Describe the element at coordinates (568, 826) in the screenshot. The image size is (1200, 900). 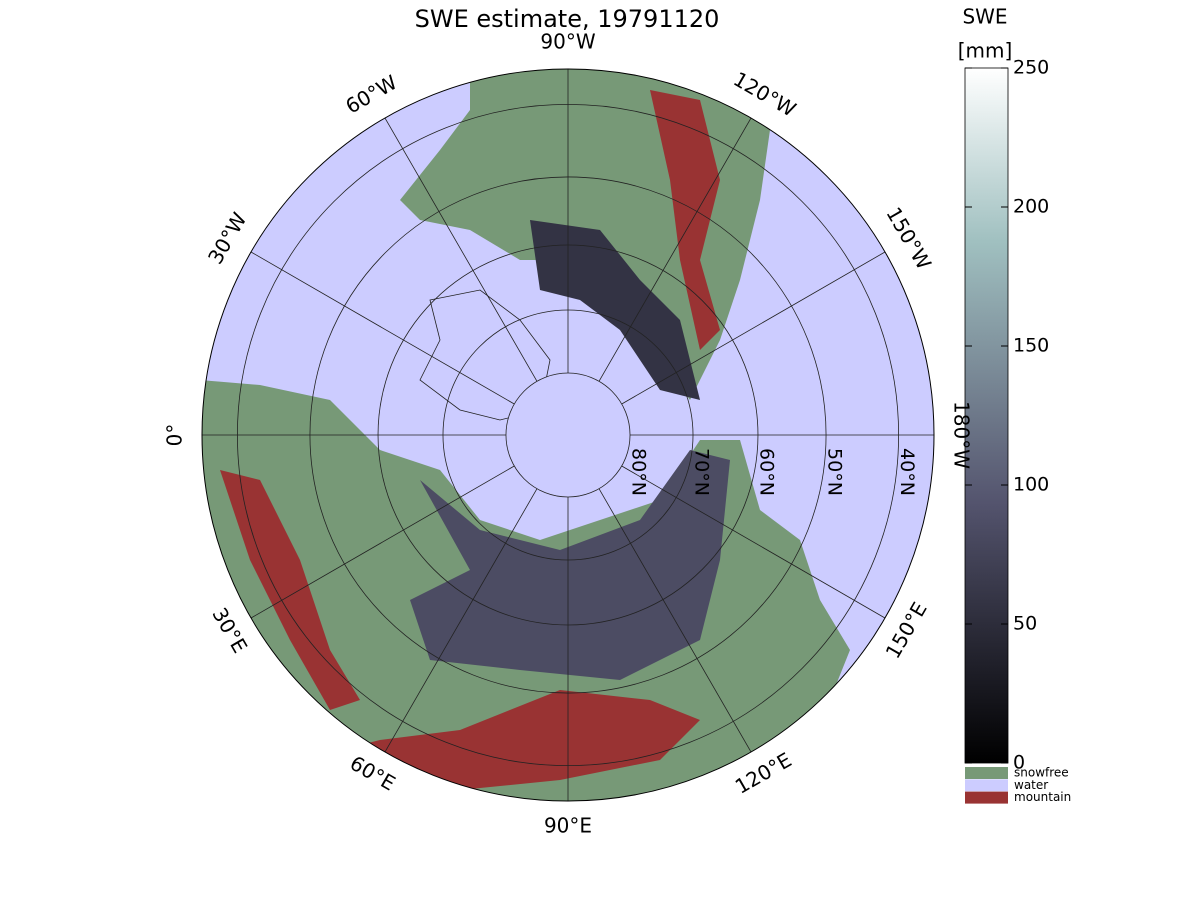
I see `longitude-label: 90°E` at that location.